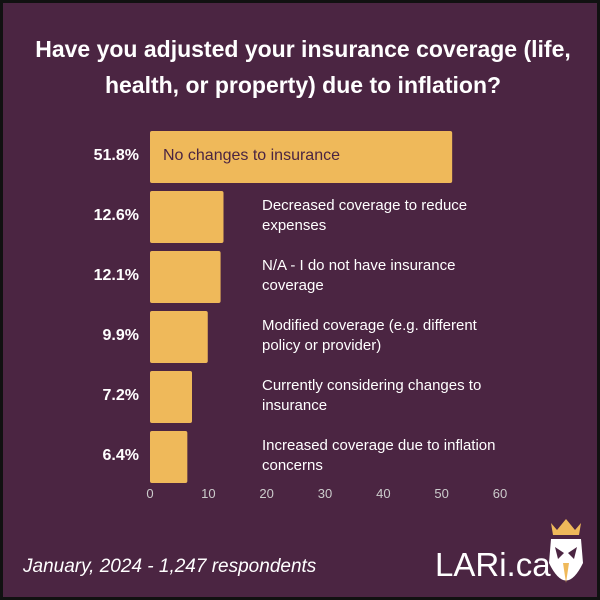  What do you see at coordinates (150, 493) in the screenshot?
I see `x-tick-label: 0` at bounding box center [150, 493].